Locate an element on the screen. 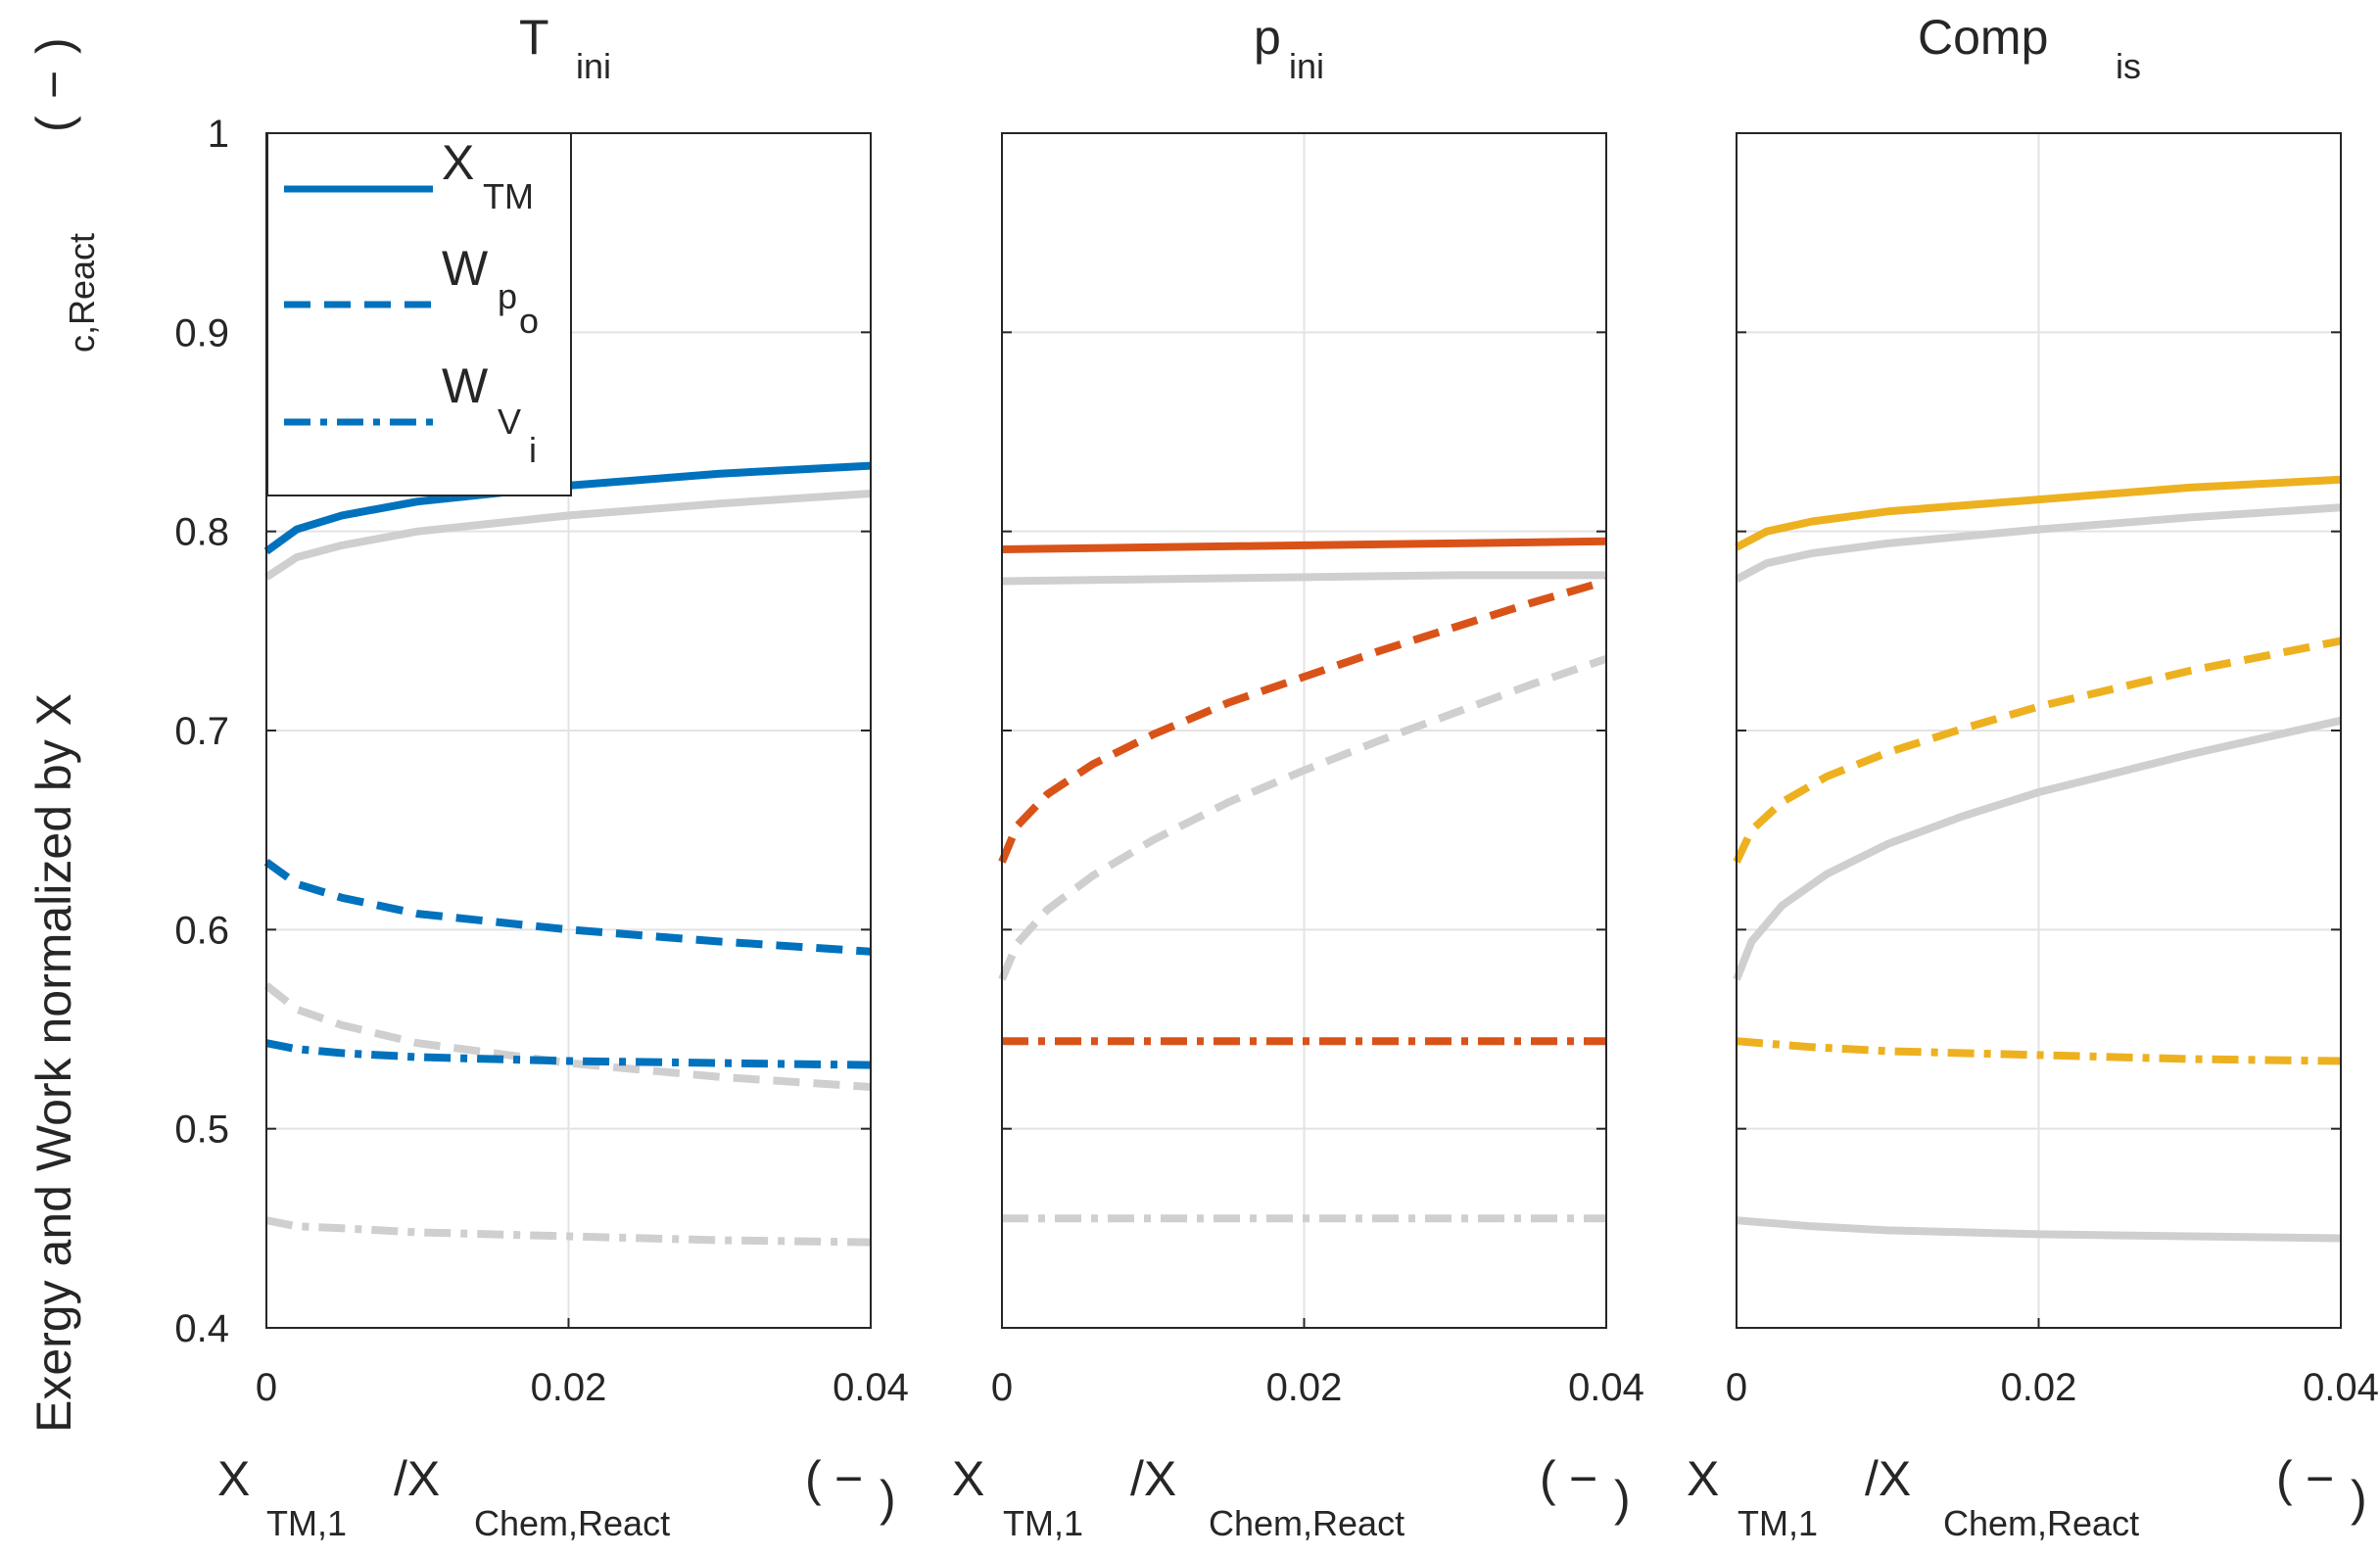  panel-title-main: Comp is located at coordinates (1983, 37).